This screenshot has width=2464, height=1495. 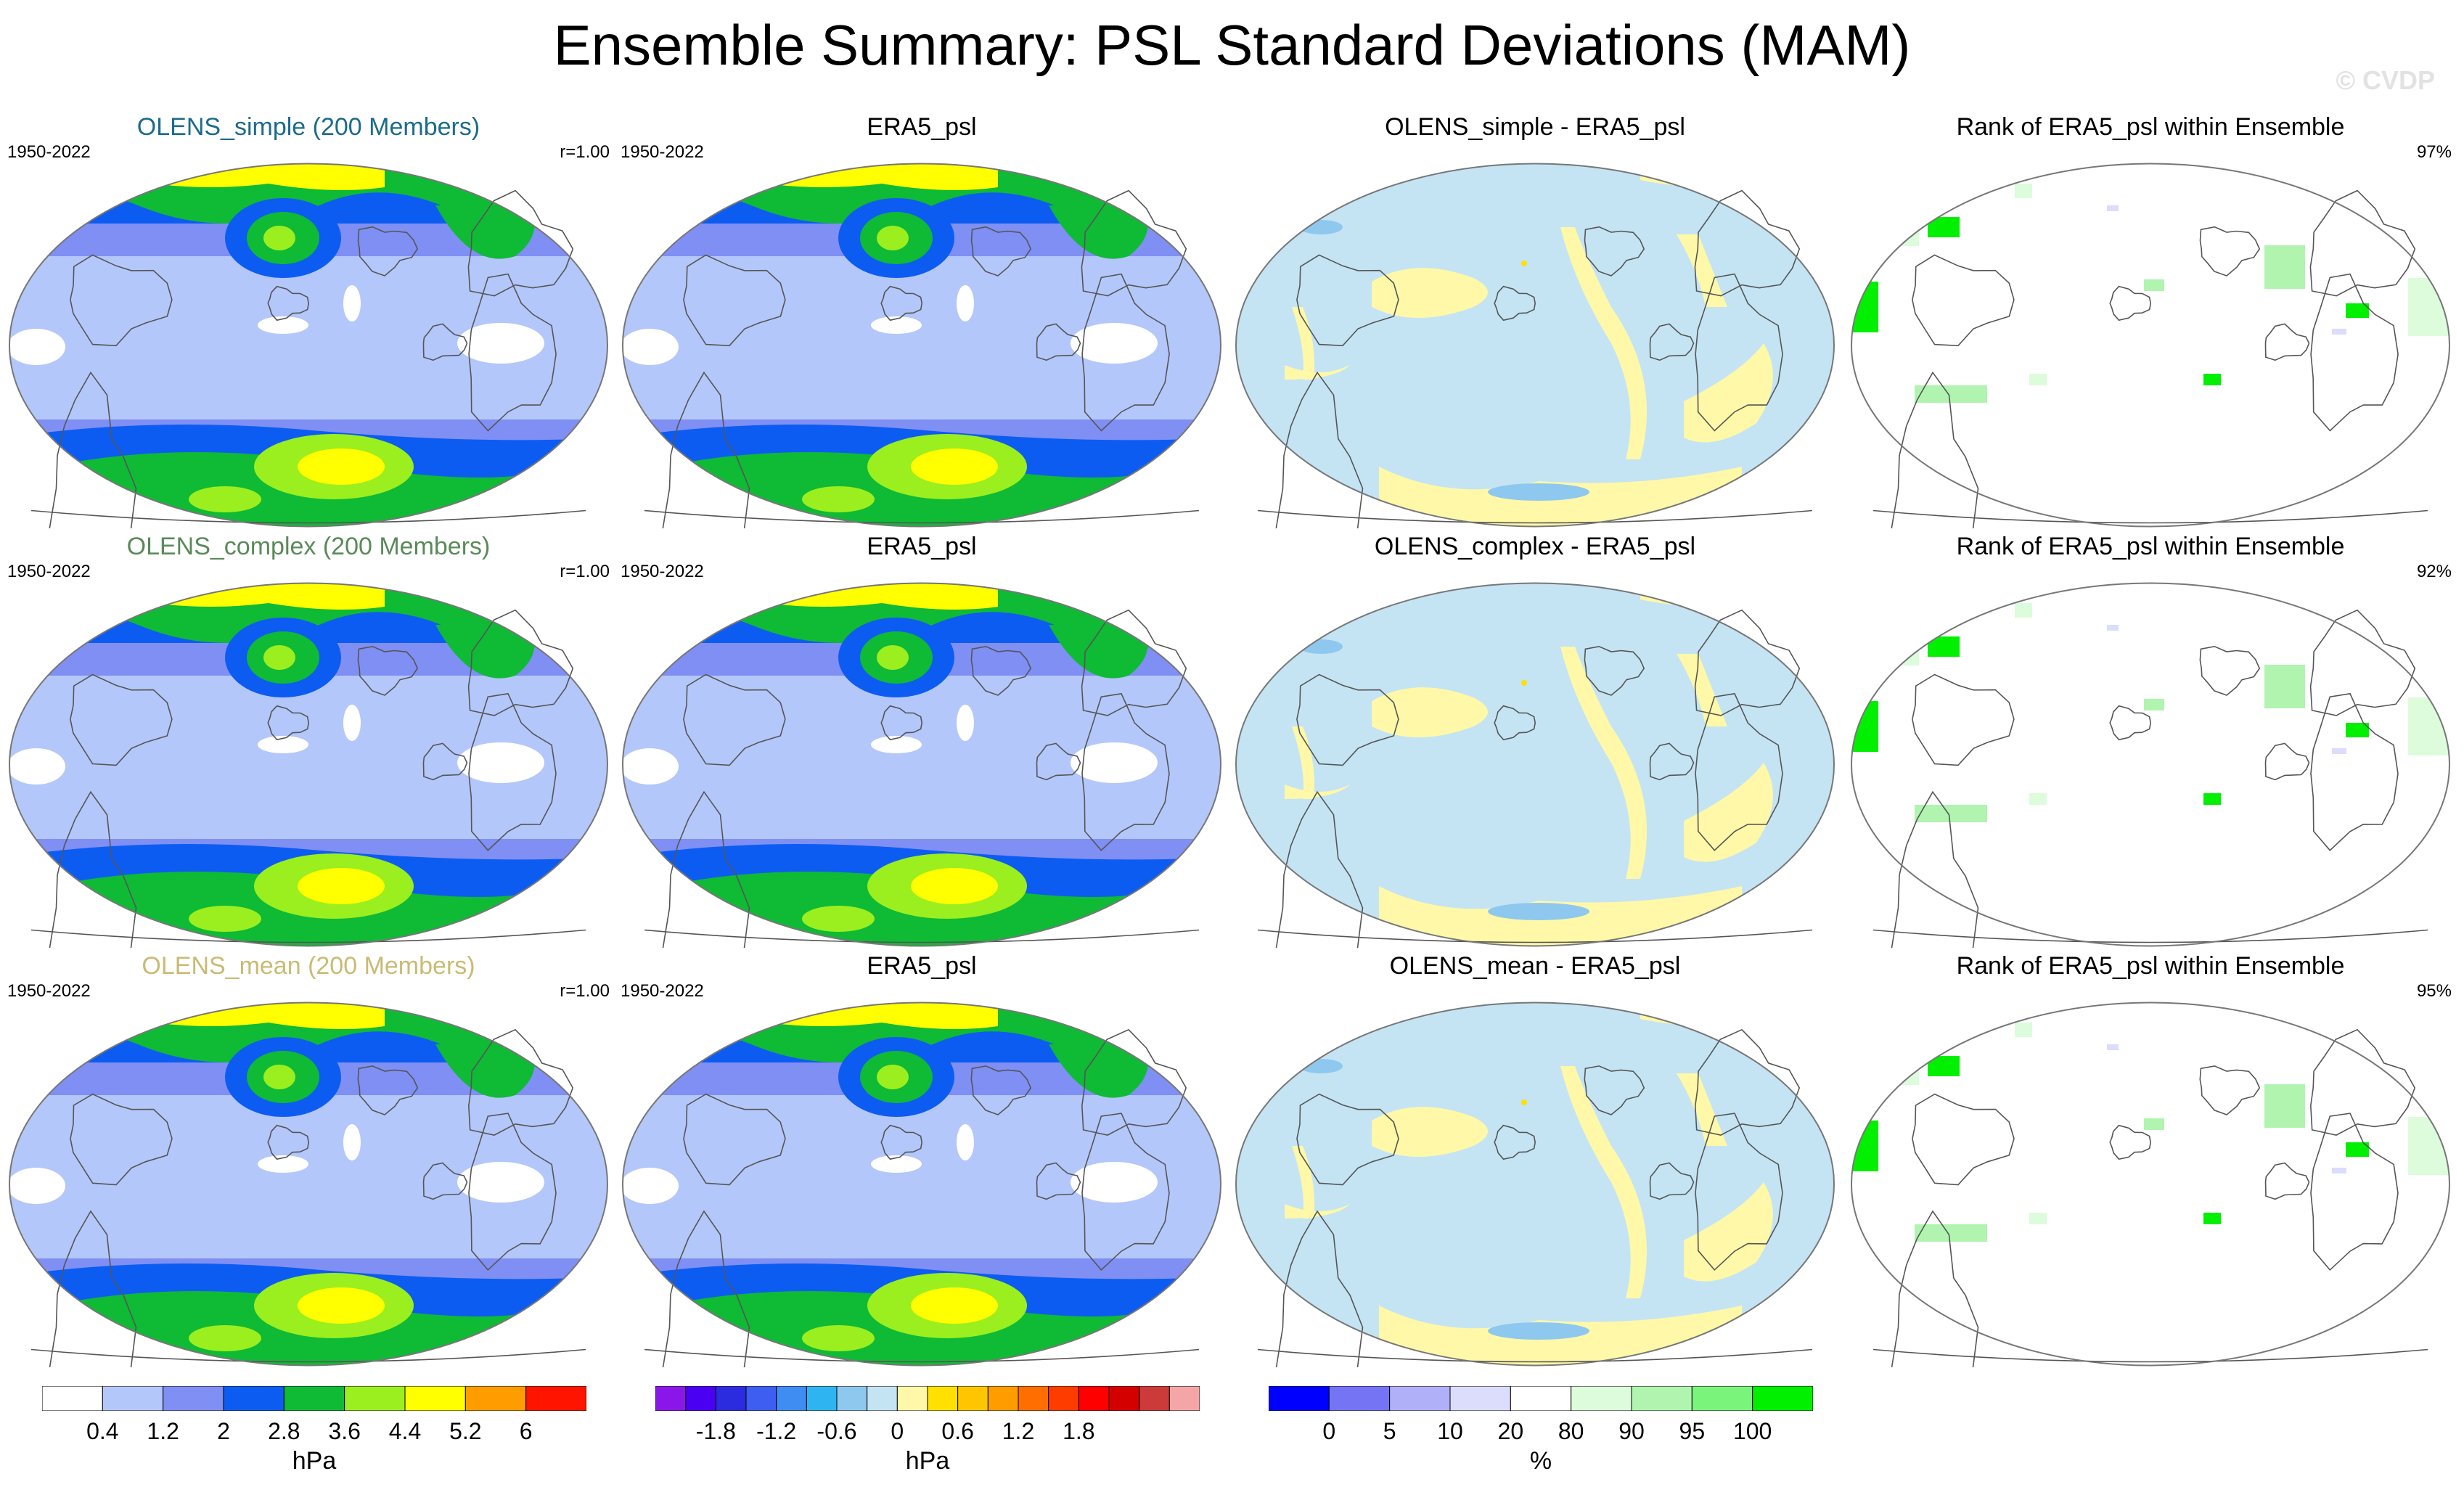 What do you see at coordinates (897, 1431) in the screenshot?
I see `colorbar-tick-label: 0` at bounding box center [897, 1431].